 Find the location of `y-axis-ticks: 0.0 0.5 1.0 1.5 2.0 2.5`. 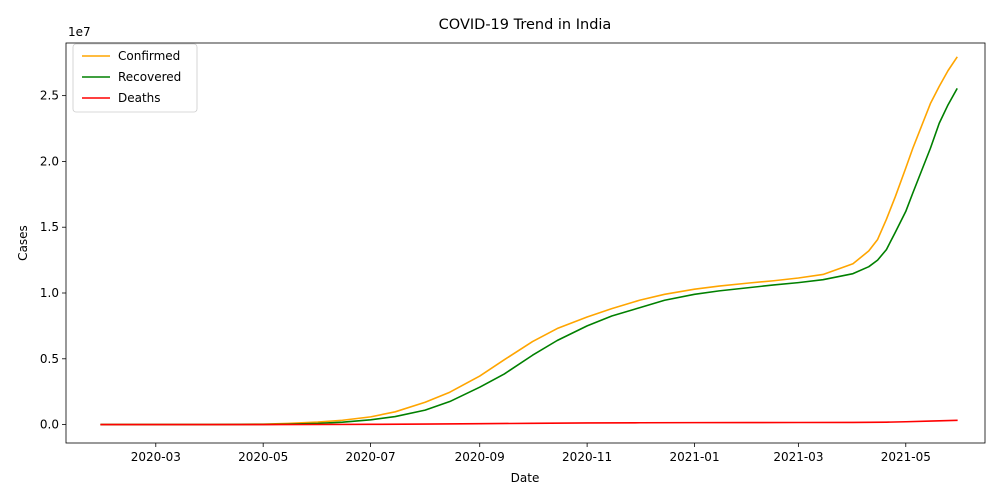

y-axis-ticks: 0.0 0.5 1.0 1.5 2.0 2.5 is located at coordinates (53, 260).